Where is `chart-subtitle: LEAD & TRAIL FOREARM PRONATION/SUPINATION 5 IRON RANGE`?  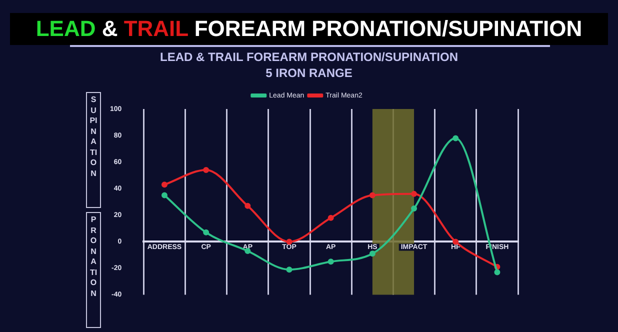
chart-subtitle: LEAD & TRAIL FOREARM PRONATION/SUPINATION 5 IRON RANGE is located at coordinates (309, 65).